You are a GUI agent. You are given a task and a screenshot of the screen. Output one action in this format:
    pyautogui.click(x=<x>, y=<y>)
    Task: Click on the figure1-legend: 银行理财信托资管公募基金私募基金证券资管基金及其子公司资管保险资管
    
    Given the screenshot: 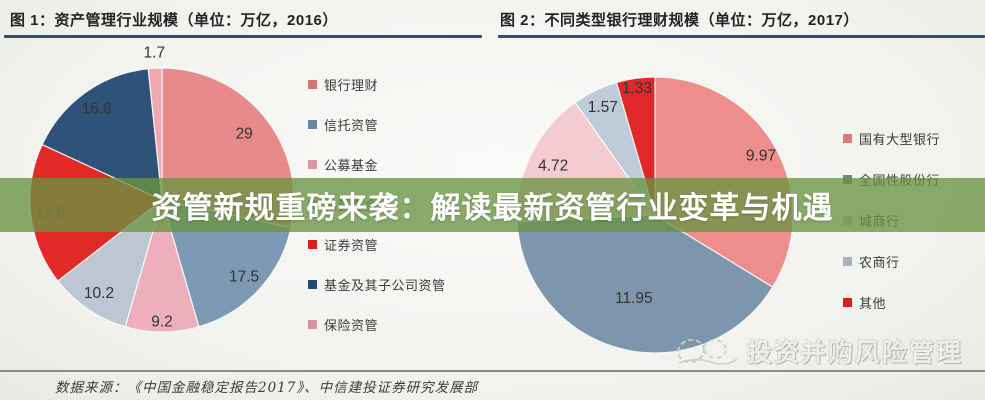 What is the action you would take?
    pyautogui.click(x=377, y=204)
    